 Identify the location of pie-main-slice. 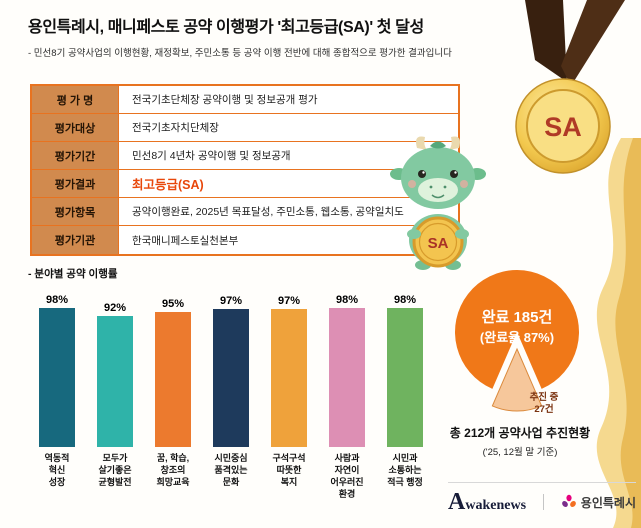
(517, 329).